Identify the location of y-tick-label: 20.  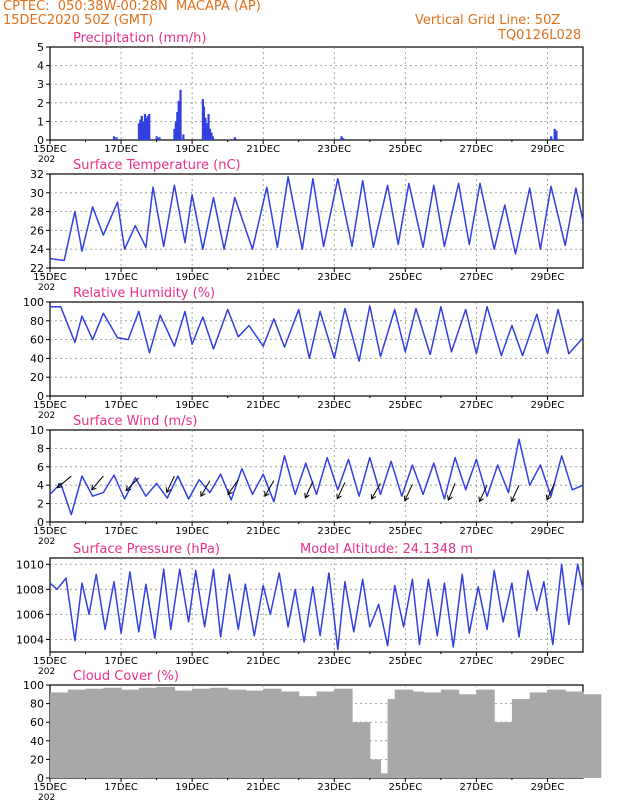
(37, 759).